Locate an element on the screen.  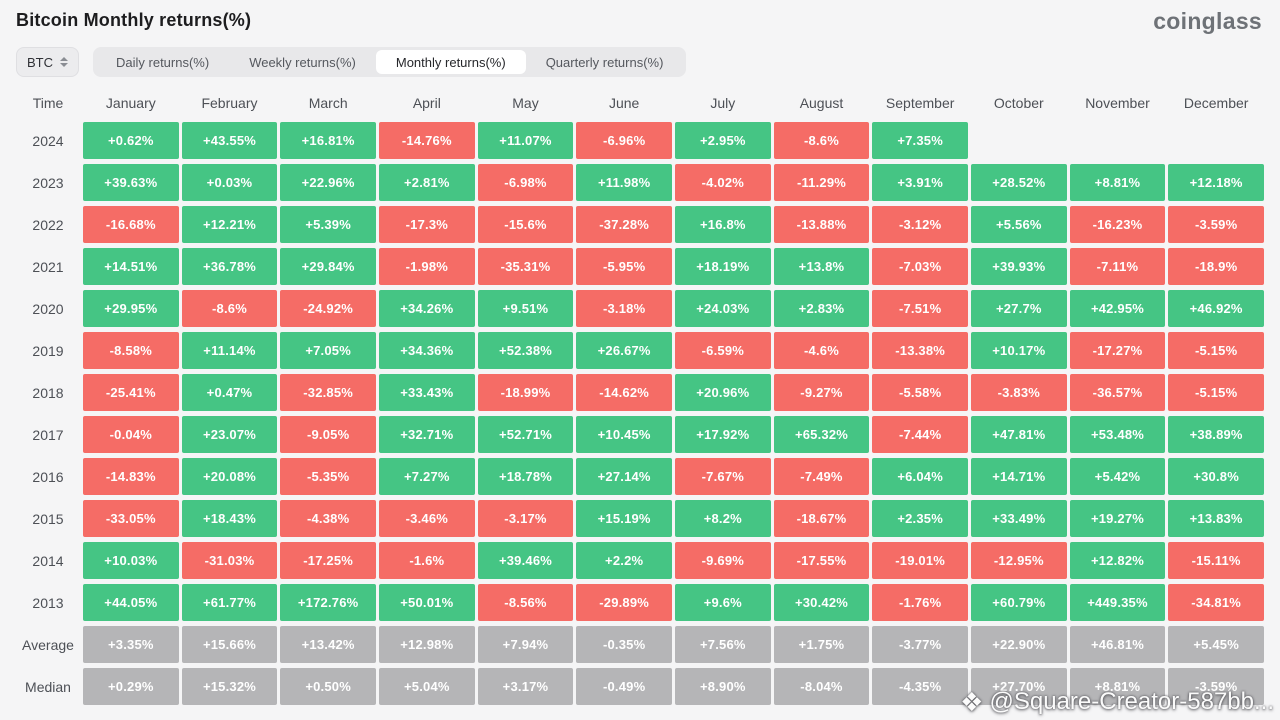
return-cell-2014-july: -9.69% is located at coordinates (722, 560).